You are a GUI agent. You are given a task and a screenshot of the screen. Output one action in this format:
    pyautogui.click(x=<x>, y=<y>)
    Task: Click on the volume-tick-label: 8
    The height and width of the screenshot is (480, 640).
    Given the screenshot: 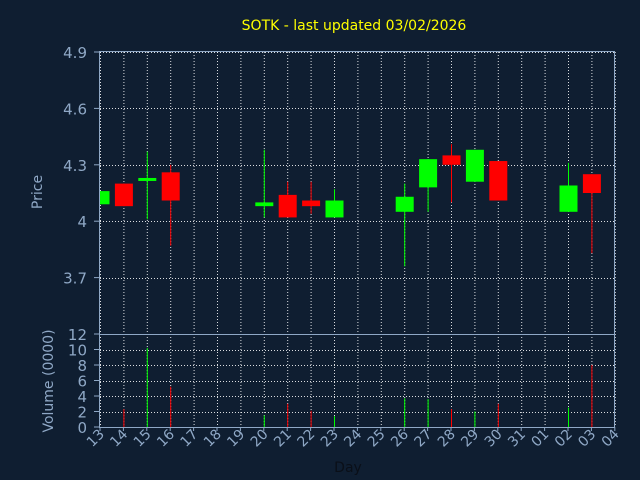 What is the action you would take?
    pyautogui.click(x=82, y=366)
    